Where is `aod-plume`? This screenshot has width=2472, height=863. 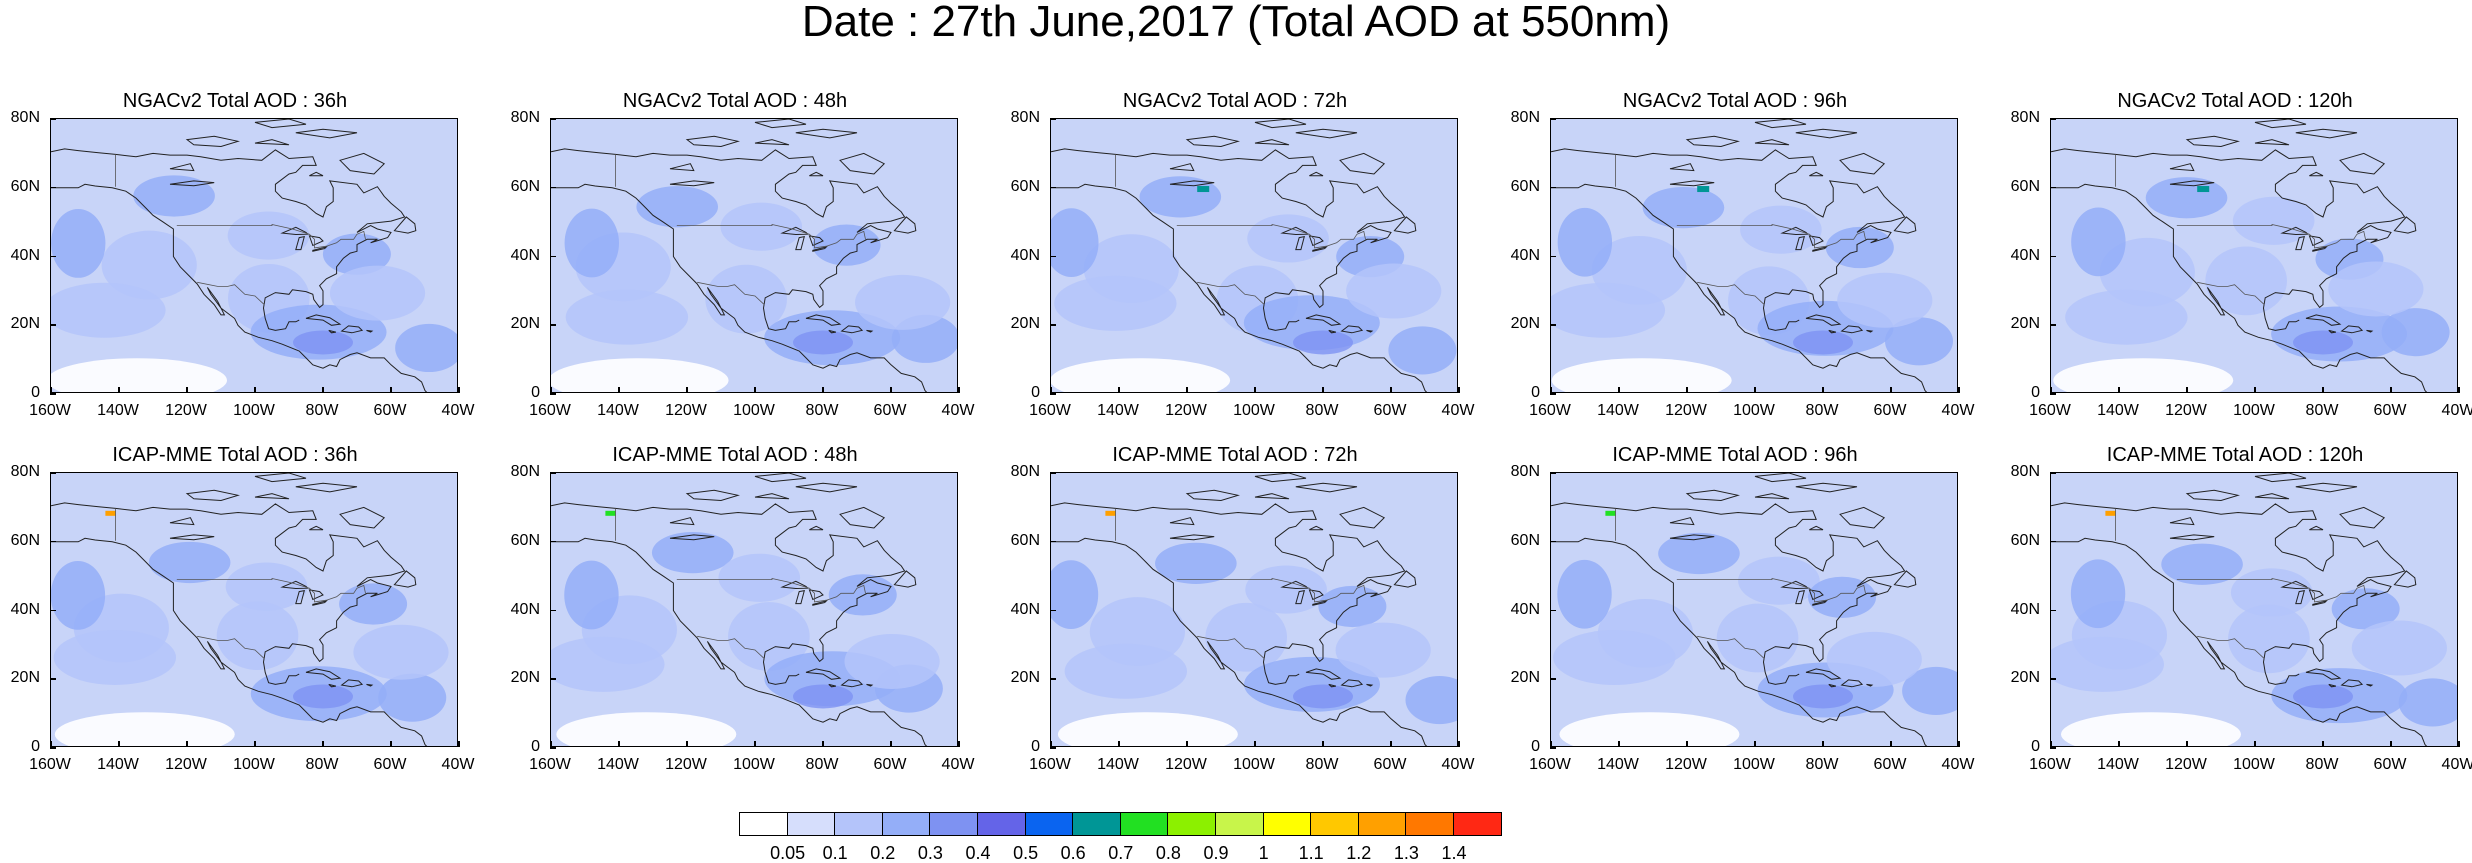 aod-plume is located at coordinates (823, 342).